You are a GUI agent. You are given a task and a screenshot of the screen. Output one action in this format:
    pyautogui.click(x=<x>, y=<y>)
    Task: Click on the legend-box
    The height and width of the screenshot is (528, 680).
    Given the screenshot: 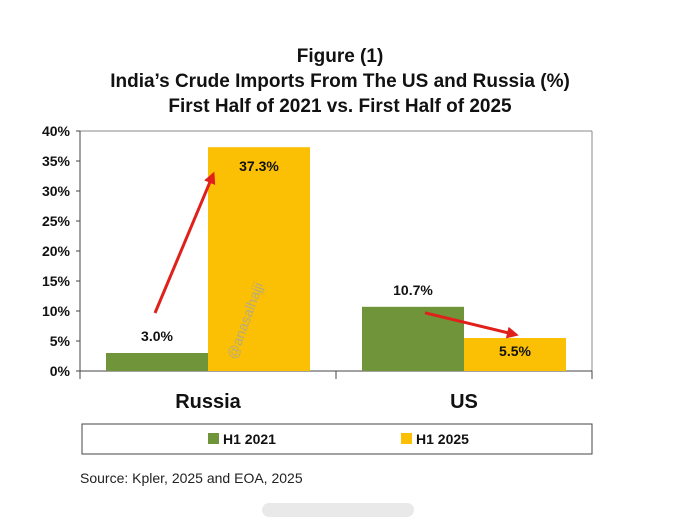 What is the action you would take?
    pyautogui.click(x=337, y=439)
    